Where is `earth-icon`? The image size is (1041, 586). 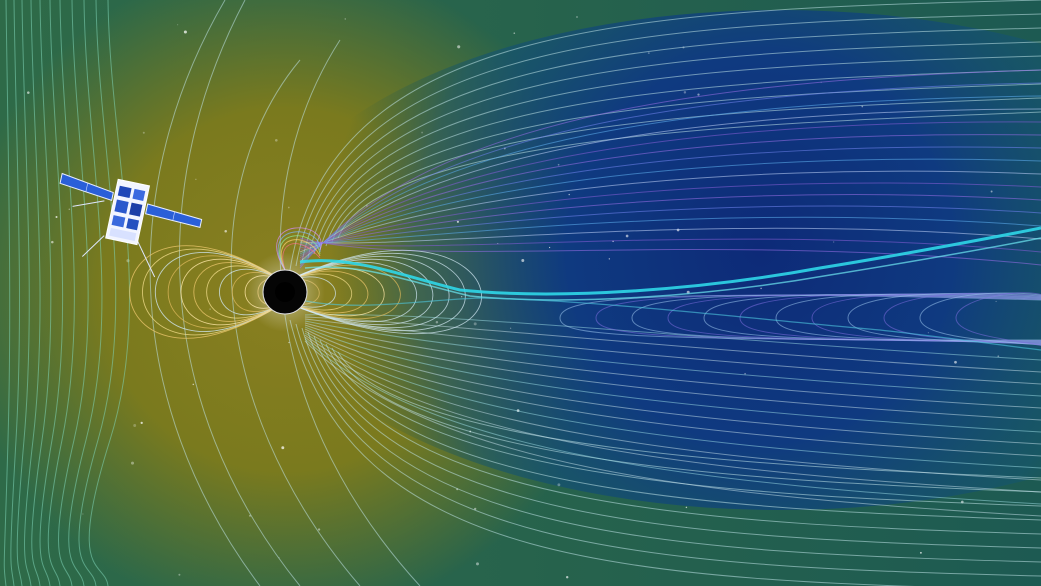 earth-icon is located at coordinates (285, 292).